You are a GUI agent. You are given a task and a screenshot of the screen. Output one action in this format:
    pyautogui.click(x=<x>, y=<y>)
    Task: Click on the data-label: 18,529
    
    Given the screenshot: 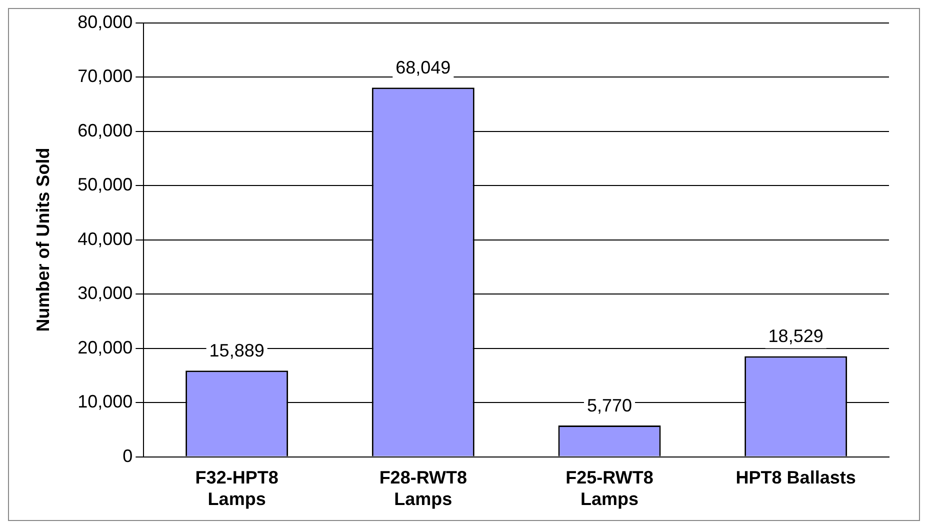 What is the action you would take?
    pyautogui.click(x=796, y=336)
    